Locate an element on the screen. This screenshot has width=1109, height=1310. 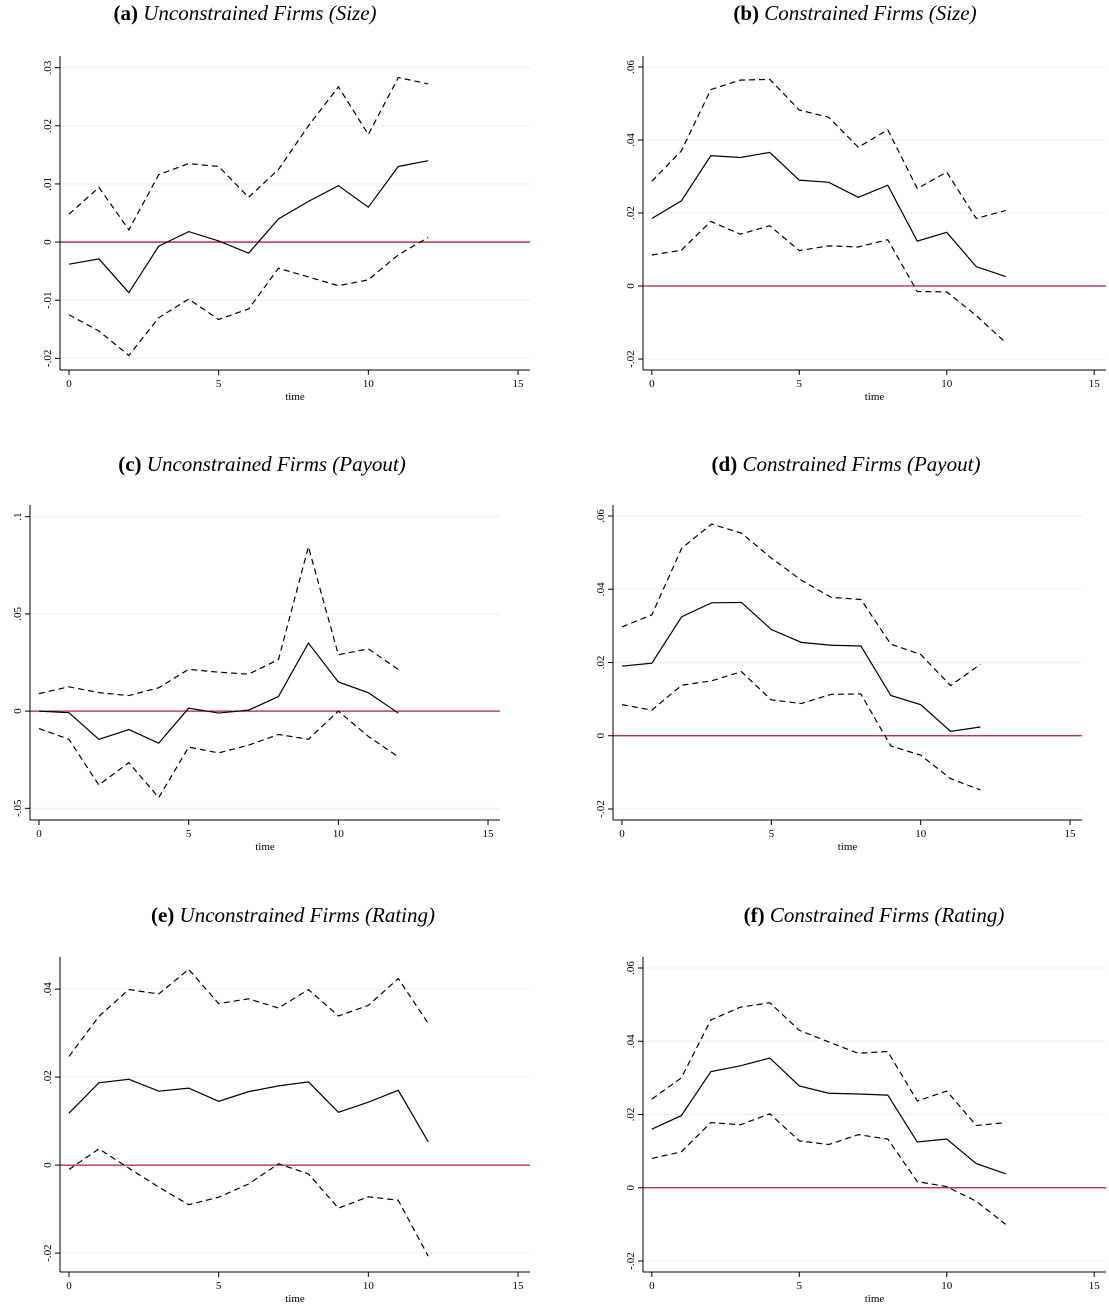
panel-title-text: Unconstrained Firms (Payout) is located at coordinates (276, 464).